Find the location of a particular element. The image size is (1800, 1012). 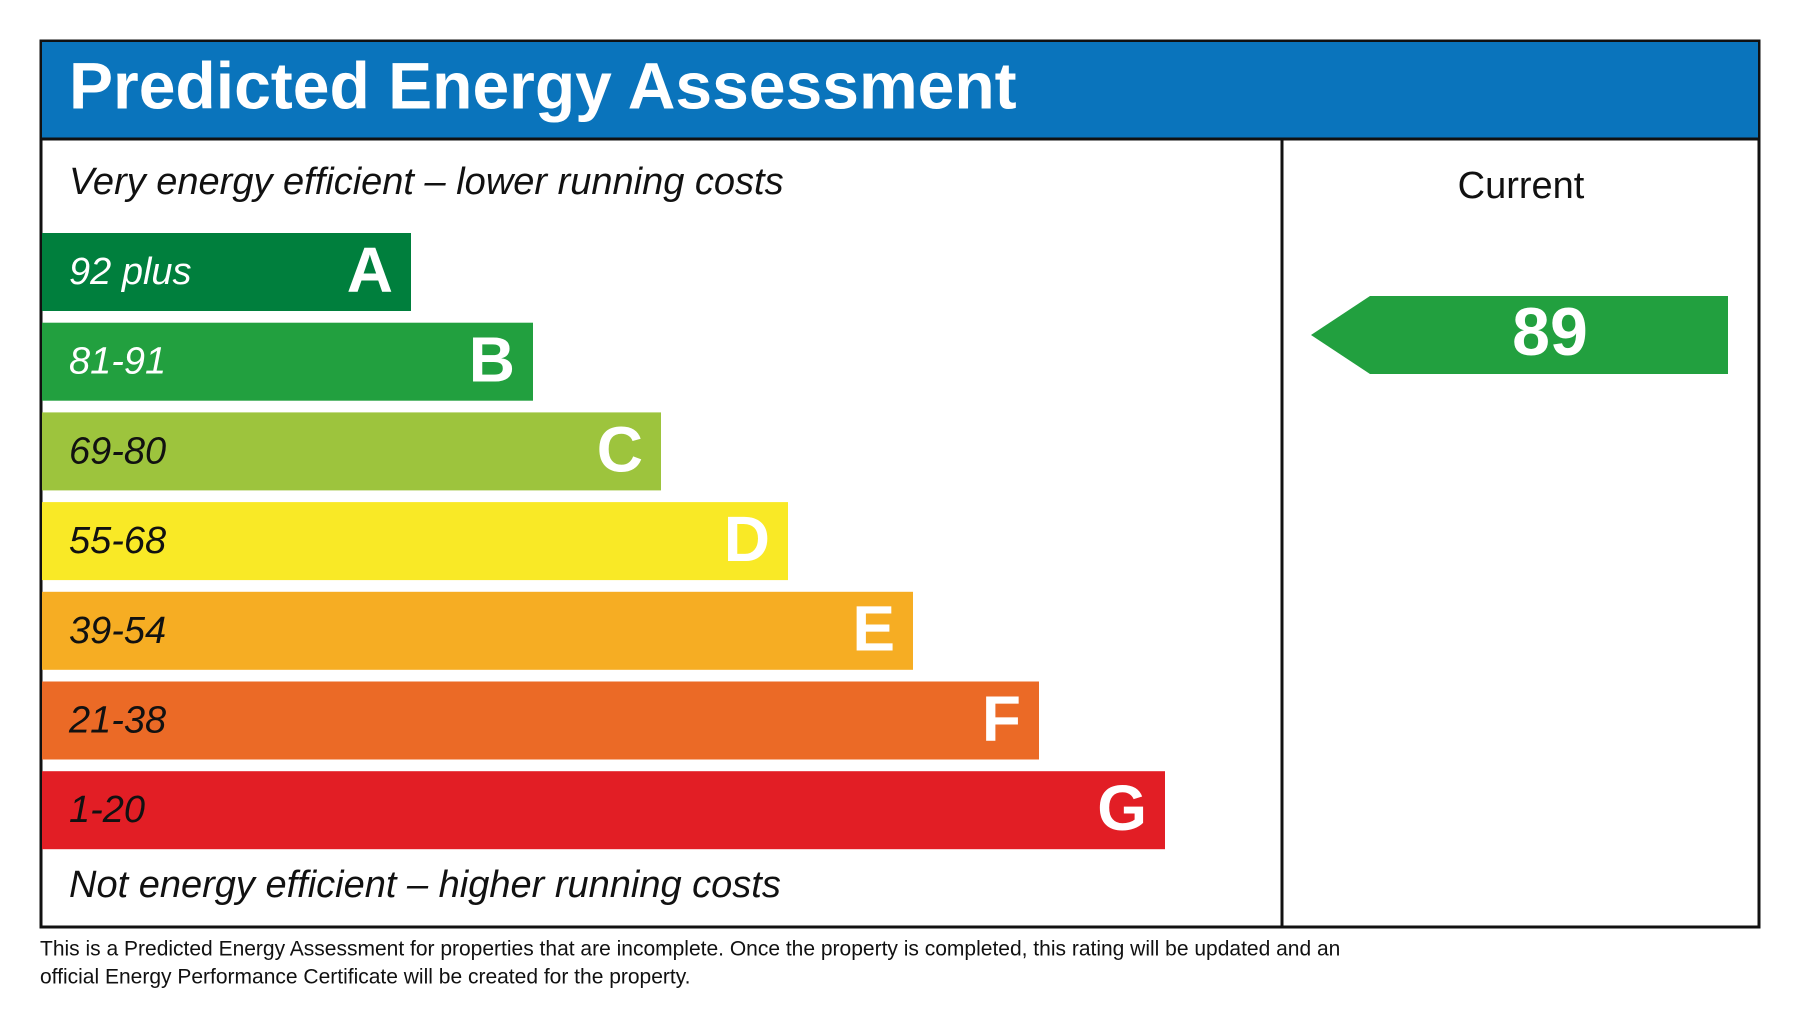

band-letter: A is located at coordinates (370, 270).